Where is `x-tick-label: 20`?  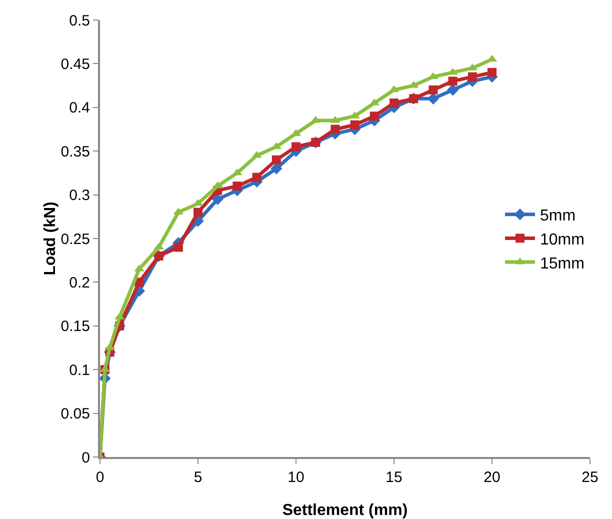
x-tick-label: 20 is located at coordinates (492, 477).